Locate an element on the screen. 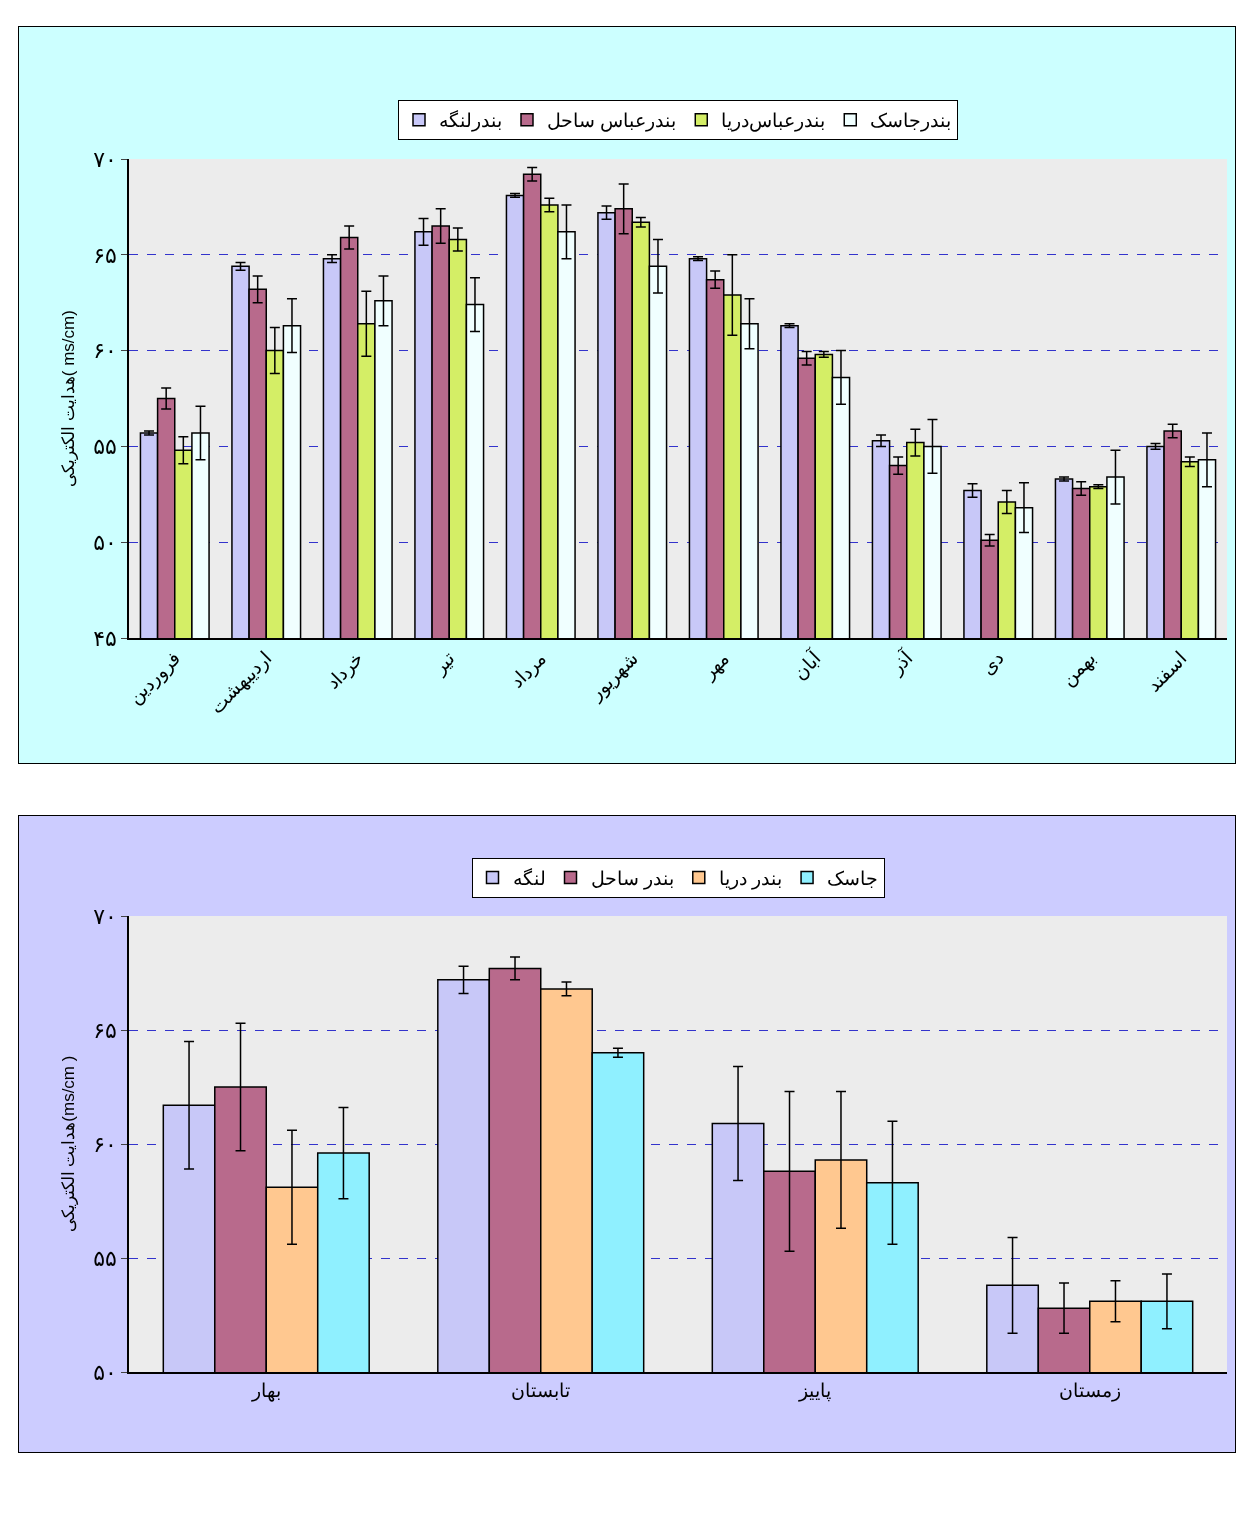 The width and height of the screenshot is (1243, 1520). legend-label: لنگه is located at coordinates (529, 878).